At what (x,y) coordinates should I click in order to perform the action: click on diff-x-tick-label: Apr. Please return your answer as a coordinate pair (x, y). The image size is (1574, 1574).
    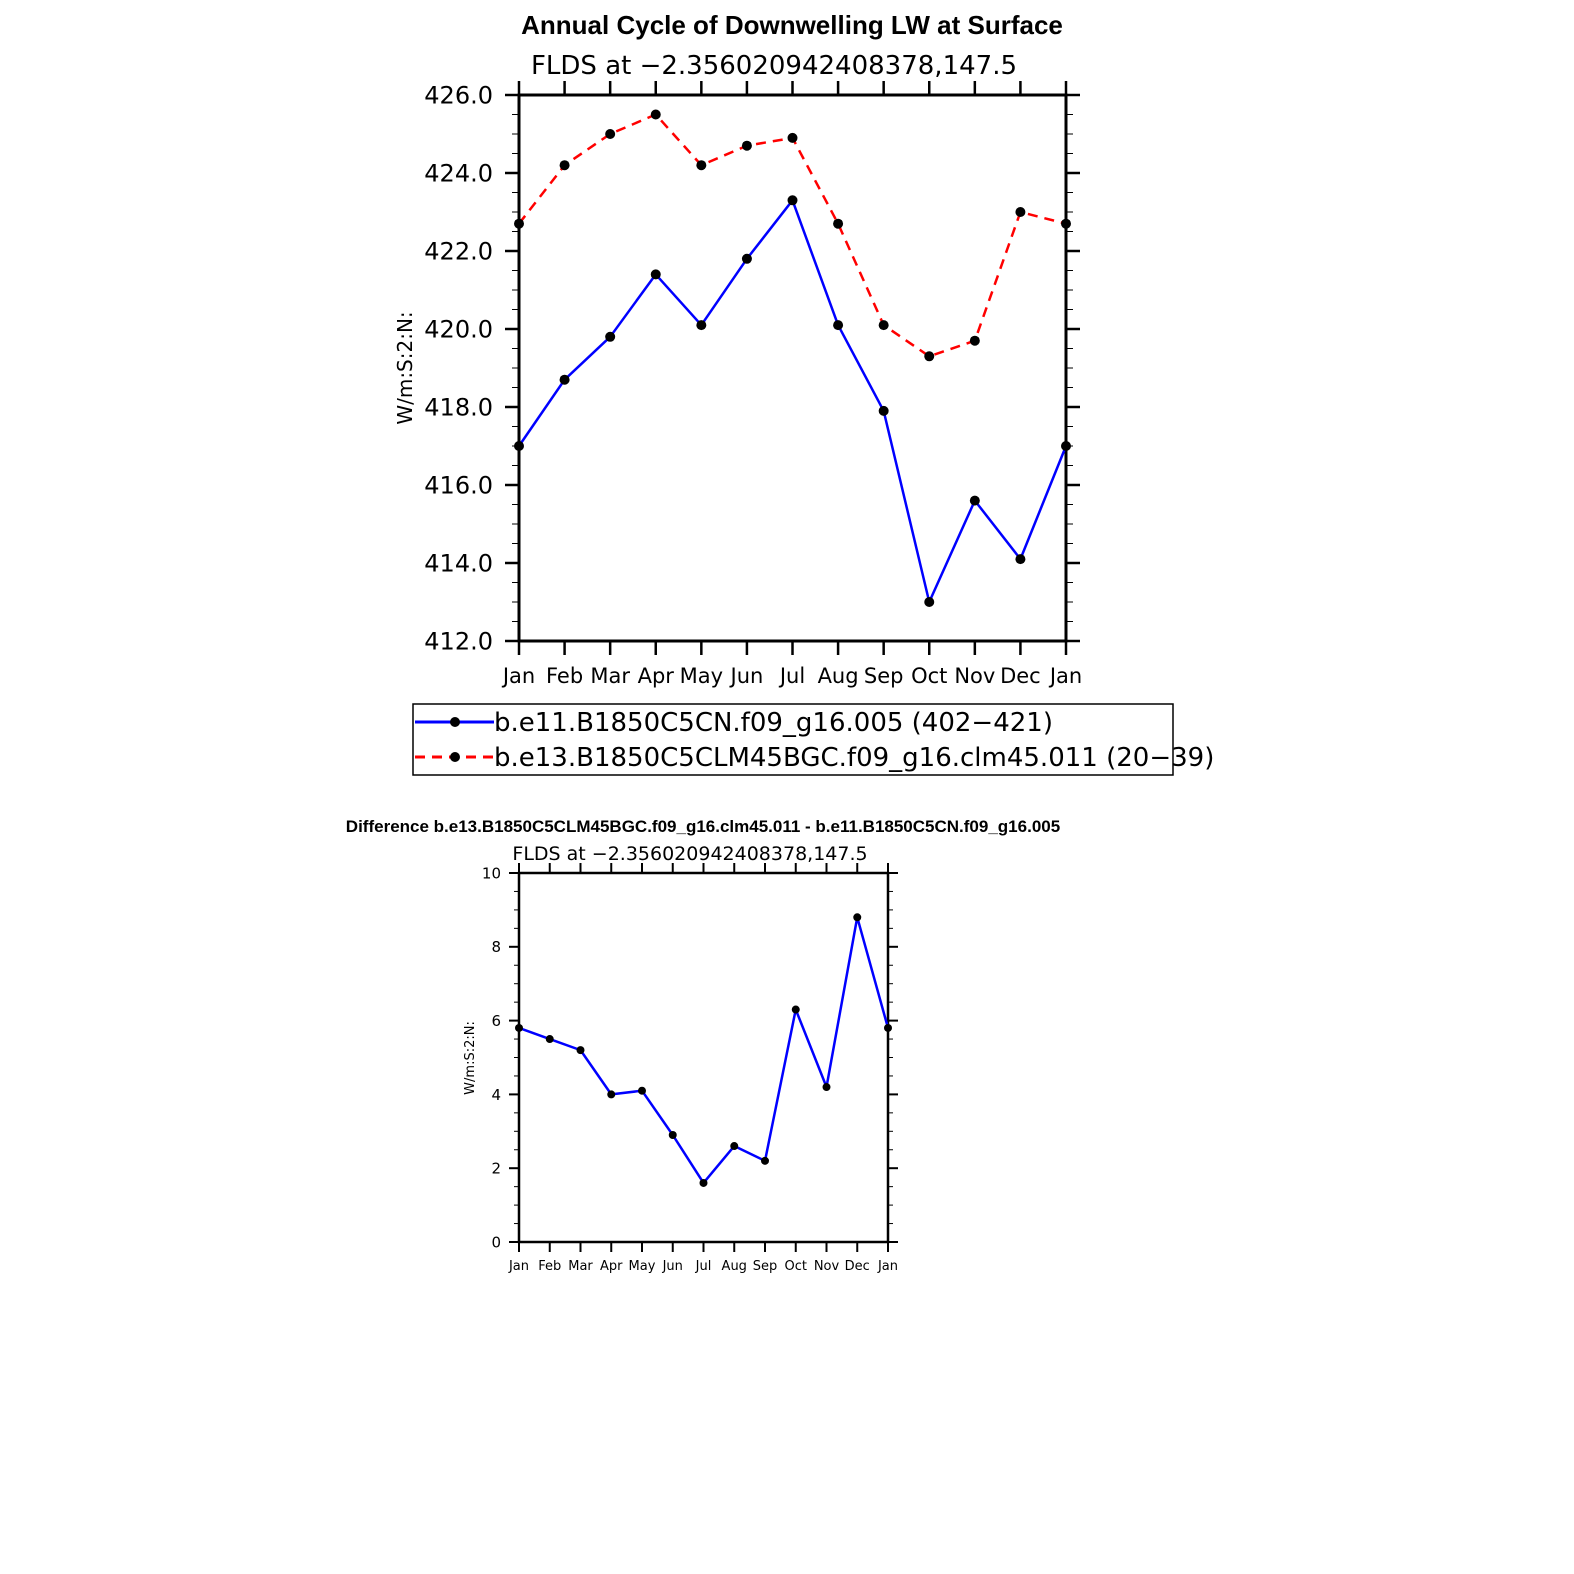
    Looking at the image, I should click on (611, 1266).